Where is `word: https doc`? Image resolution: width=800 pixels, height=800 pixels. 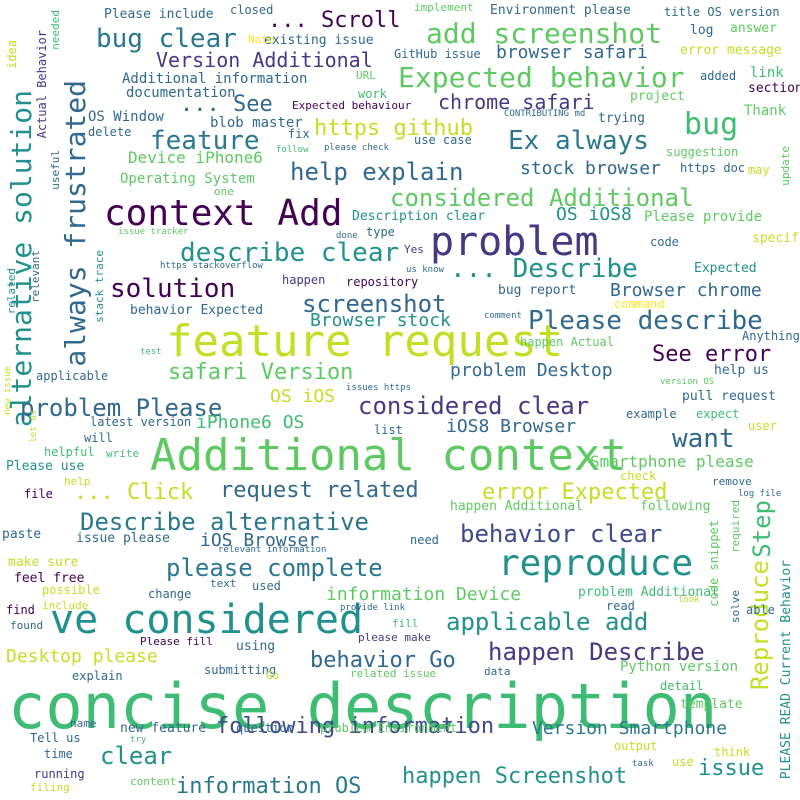
word: https doc is located at coordinates (713, 168).